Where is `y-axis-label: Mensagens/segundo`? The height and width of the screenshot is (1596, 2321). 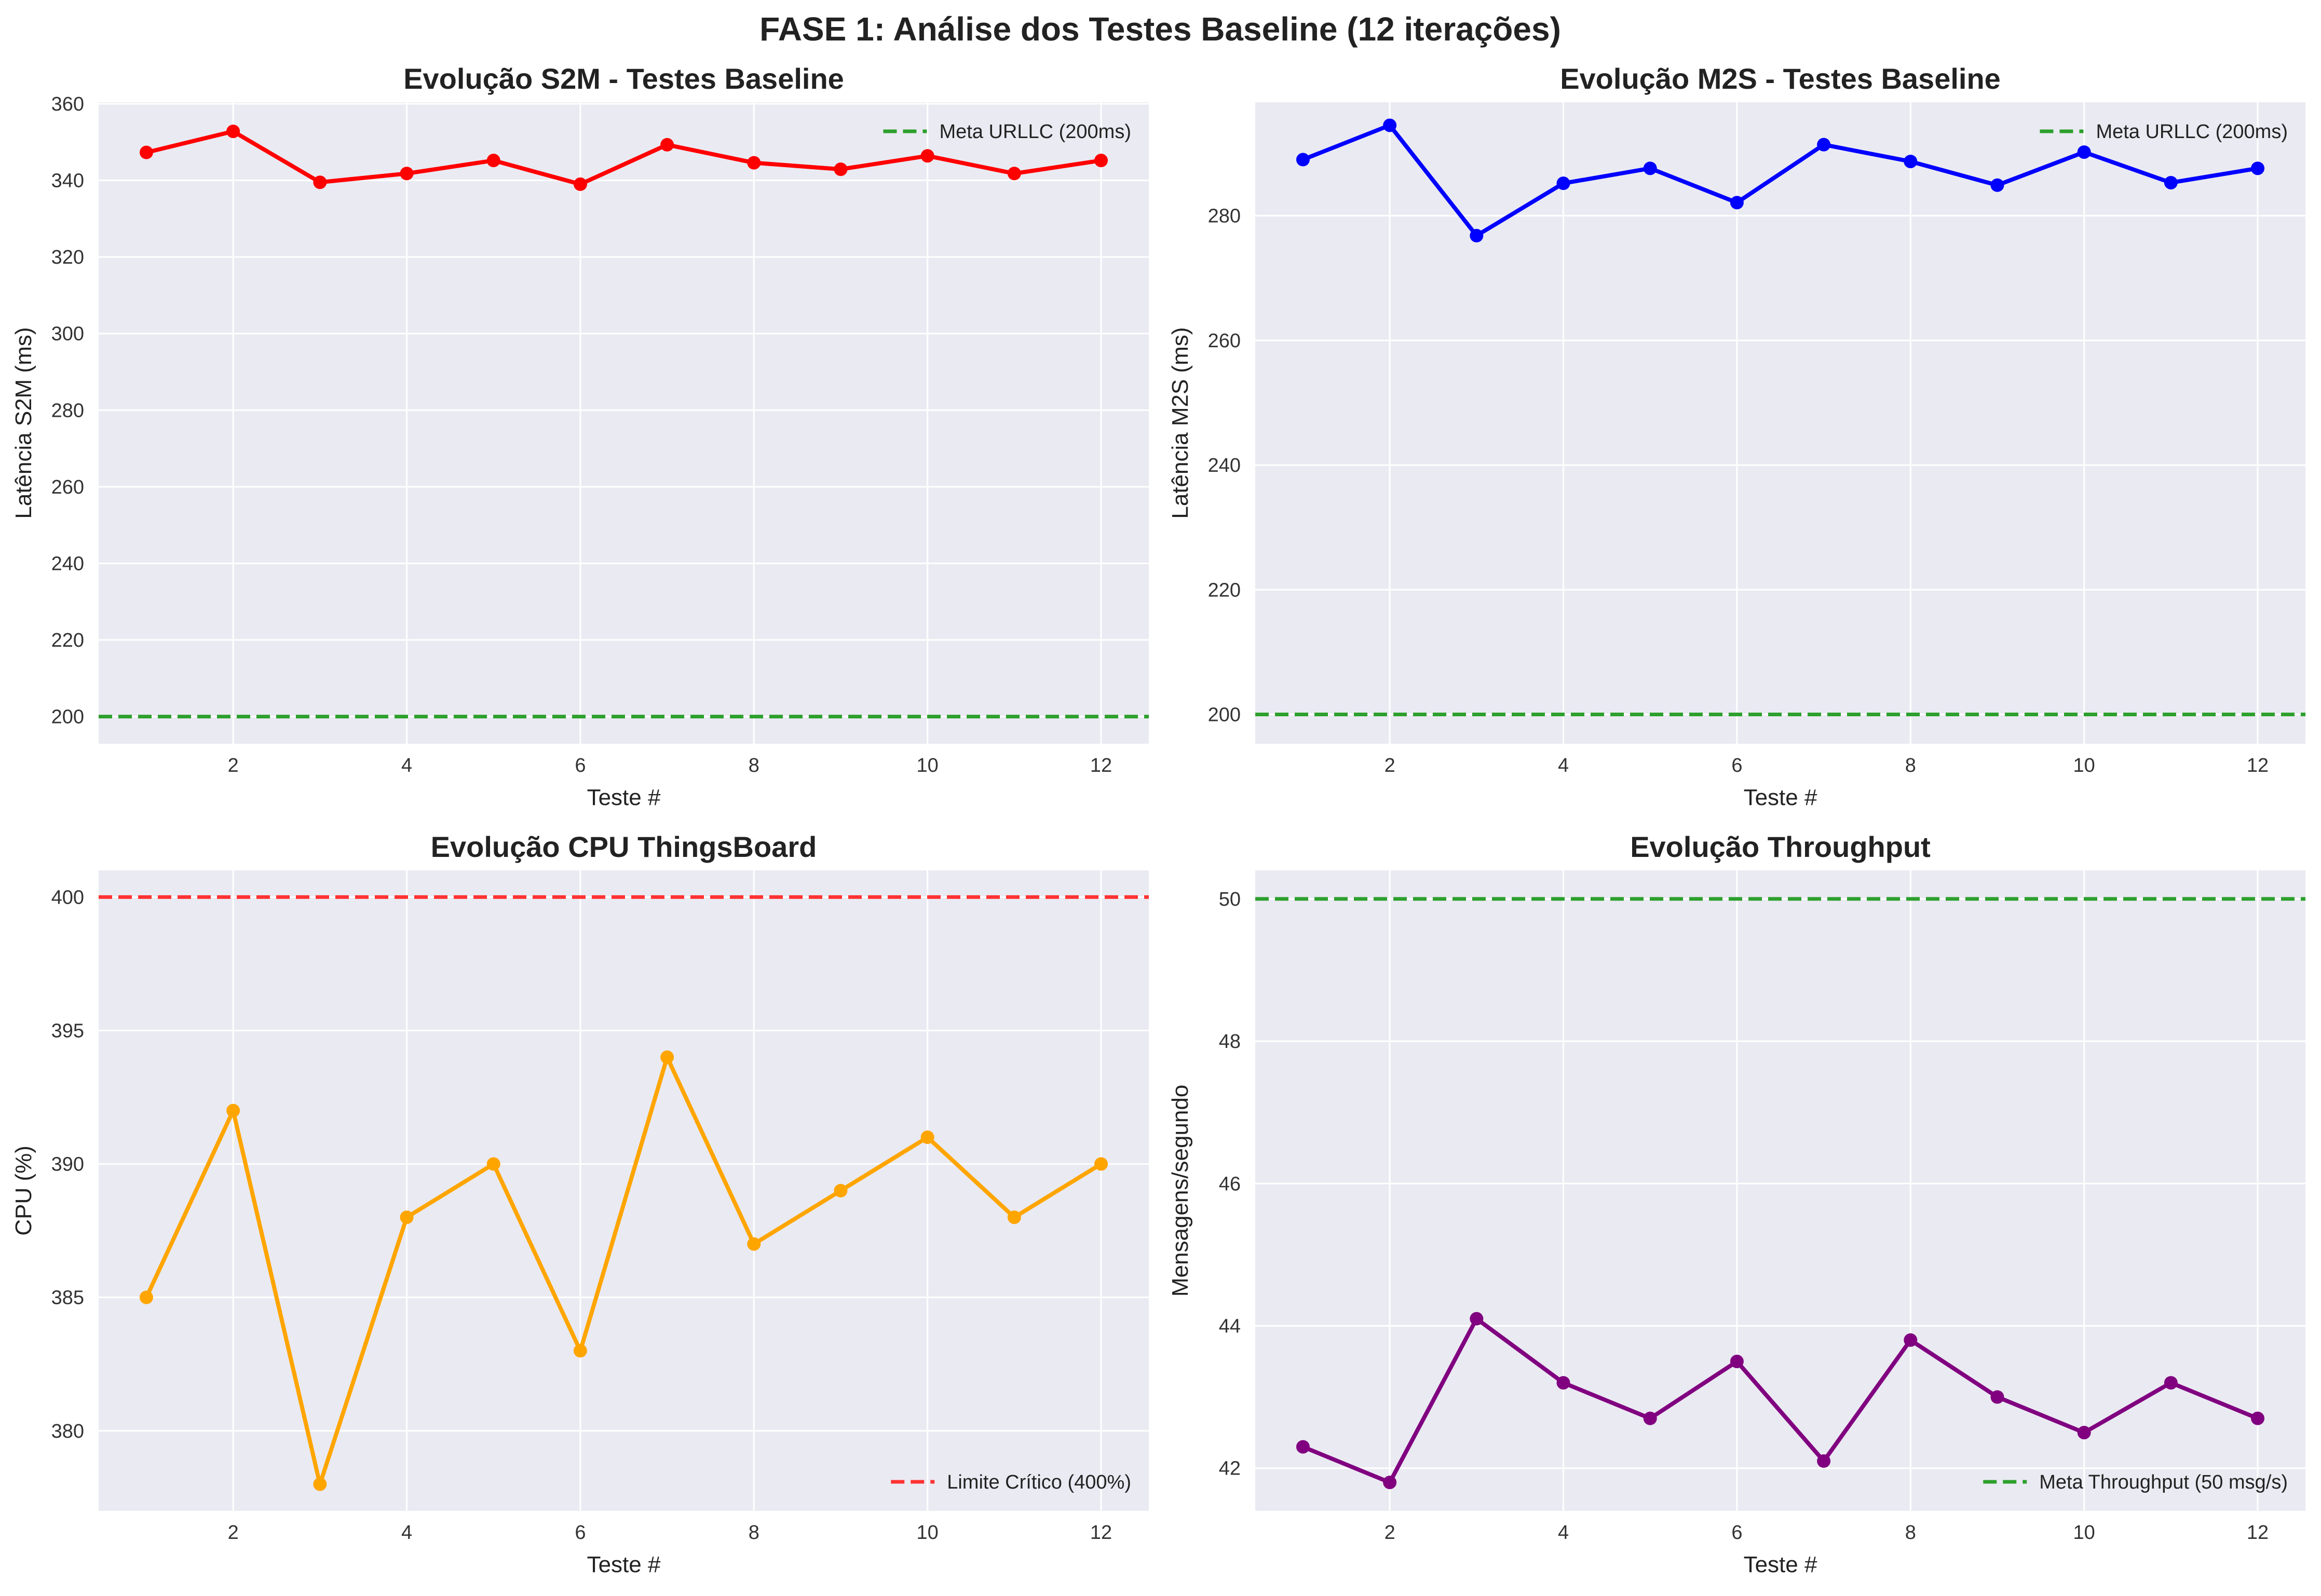
y-axis-label: Mensagens/segundo is located at coordinates (1180, 1191).